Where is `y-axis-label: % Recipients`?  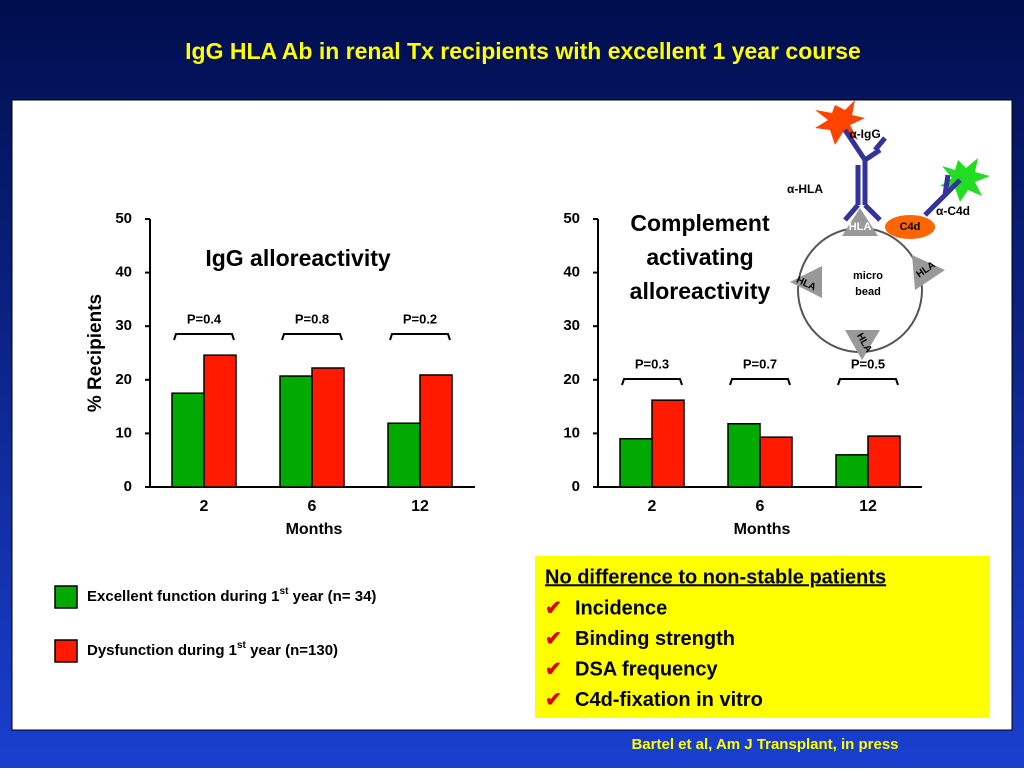 y-axis-label: % Recipients is located at coordinates (95, 353).